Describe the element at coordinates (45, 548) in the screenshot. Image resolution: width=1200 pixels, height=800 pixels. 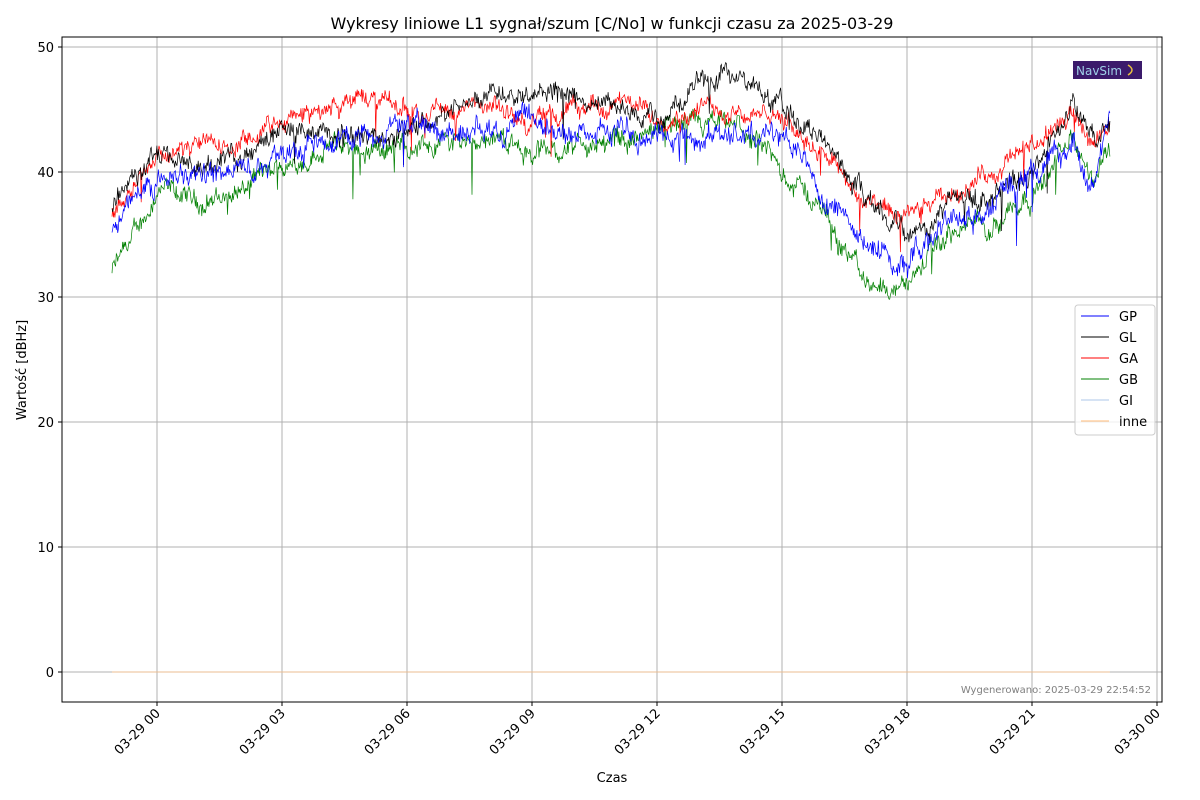
I see `y-tick-label: 10` at that location.